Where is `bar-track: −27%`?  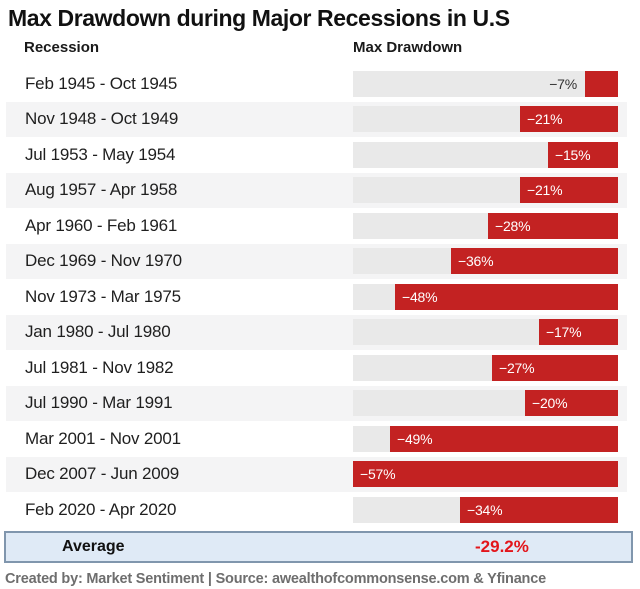
bar-track: −27% is located at coordinates (485, 367).